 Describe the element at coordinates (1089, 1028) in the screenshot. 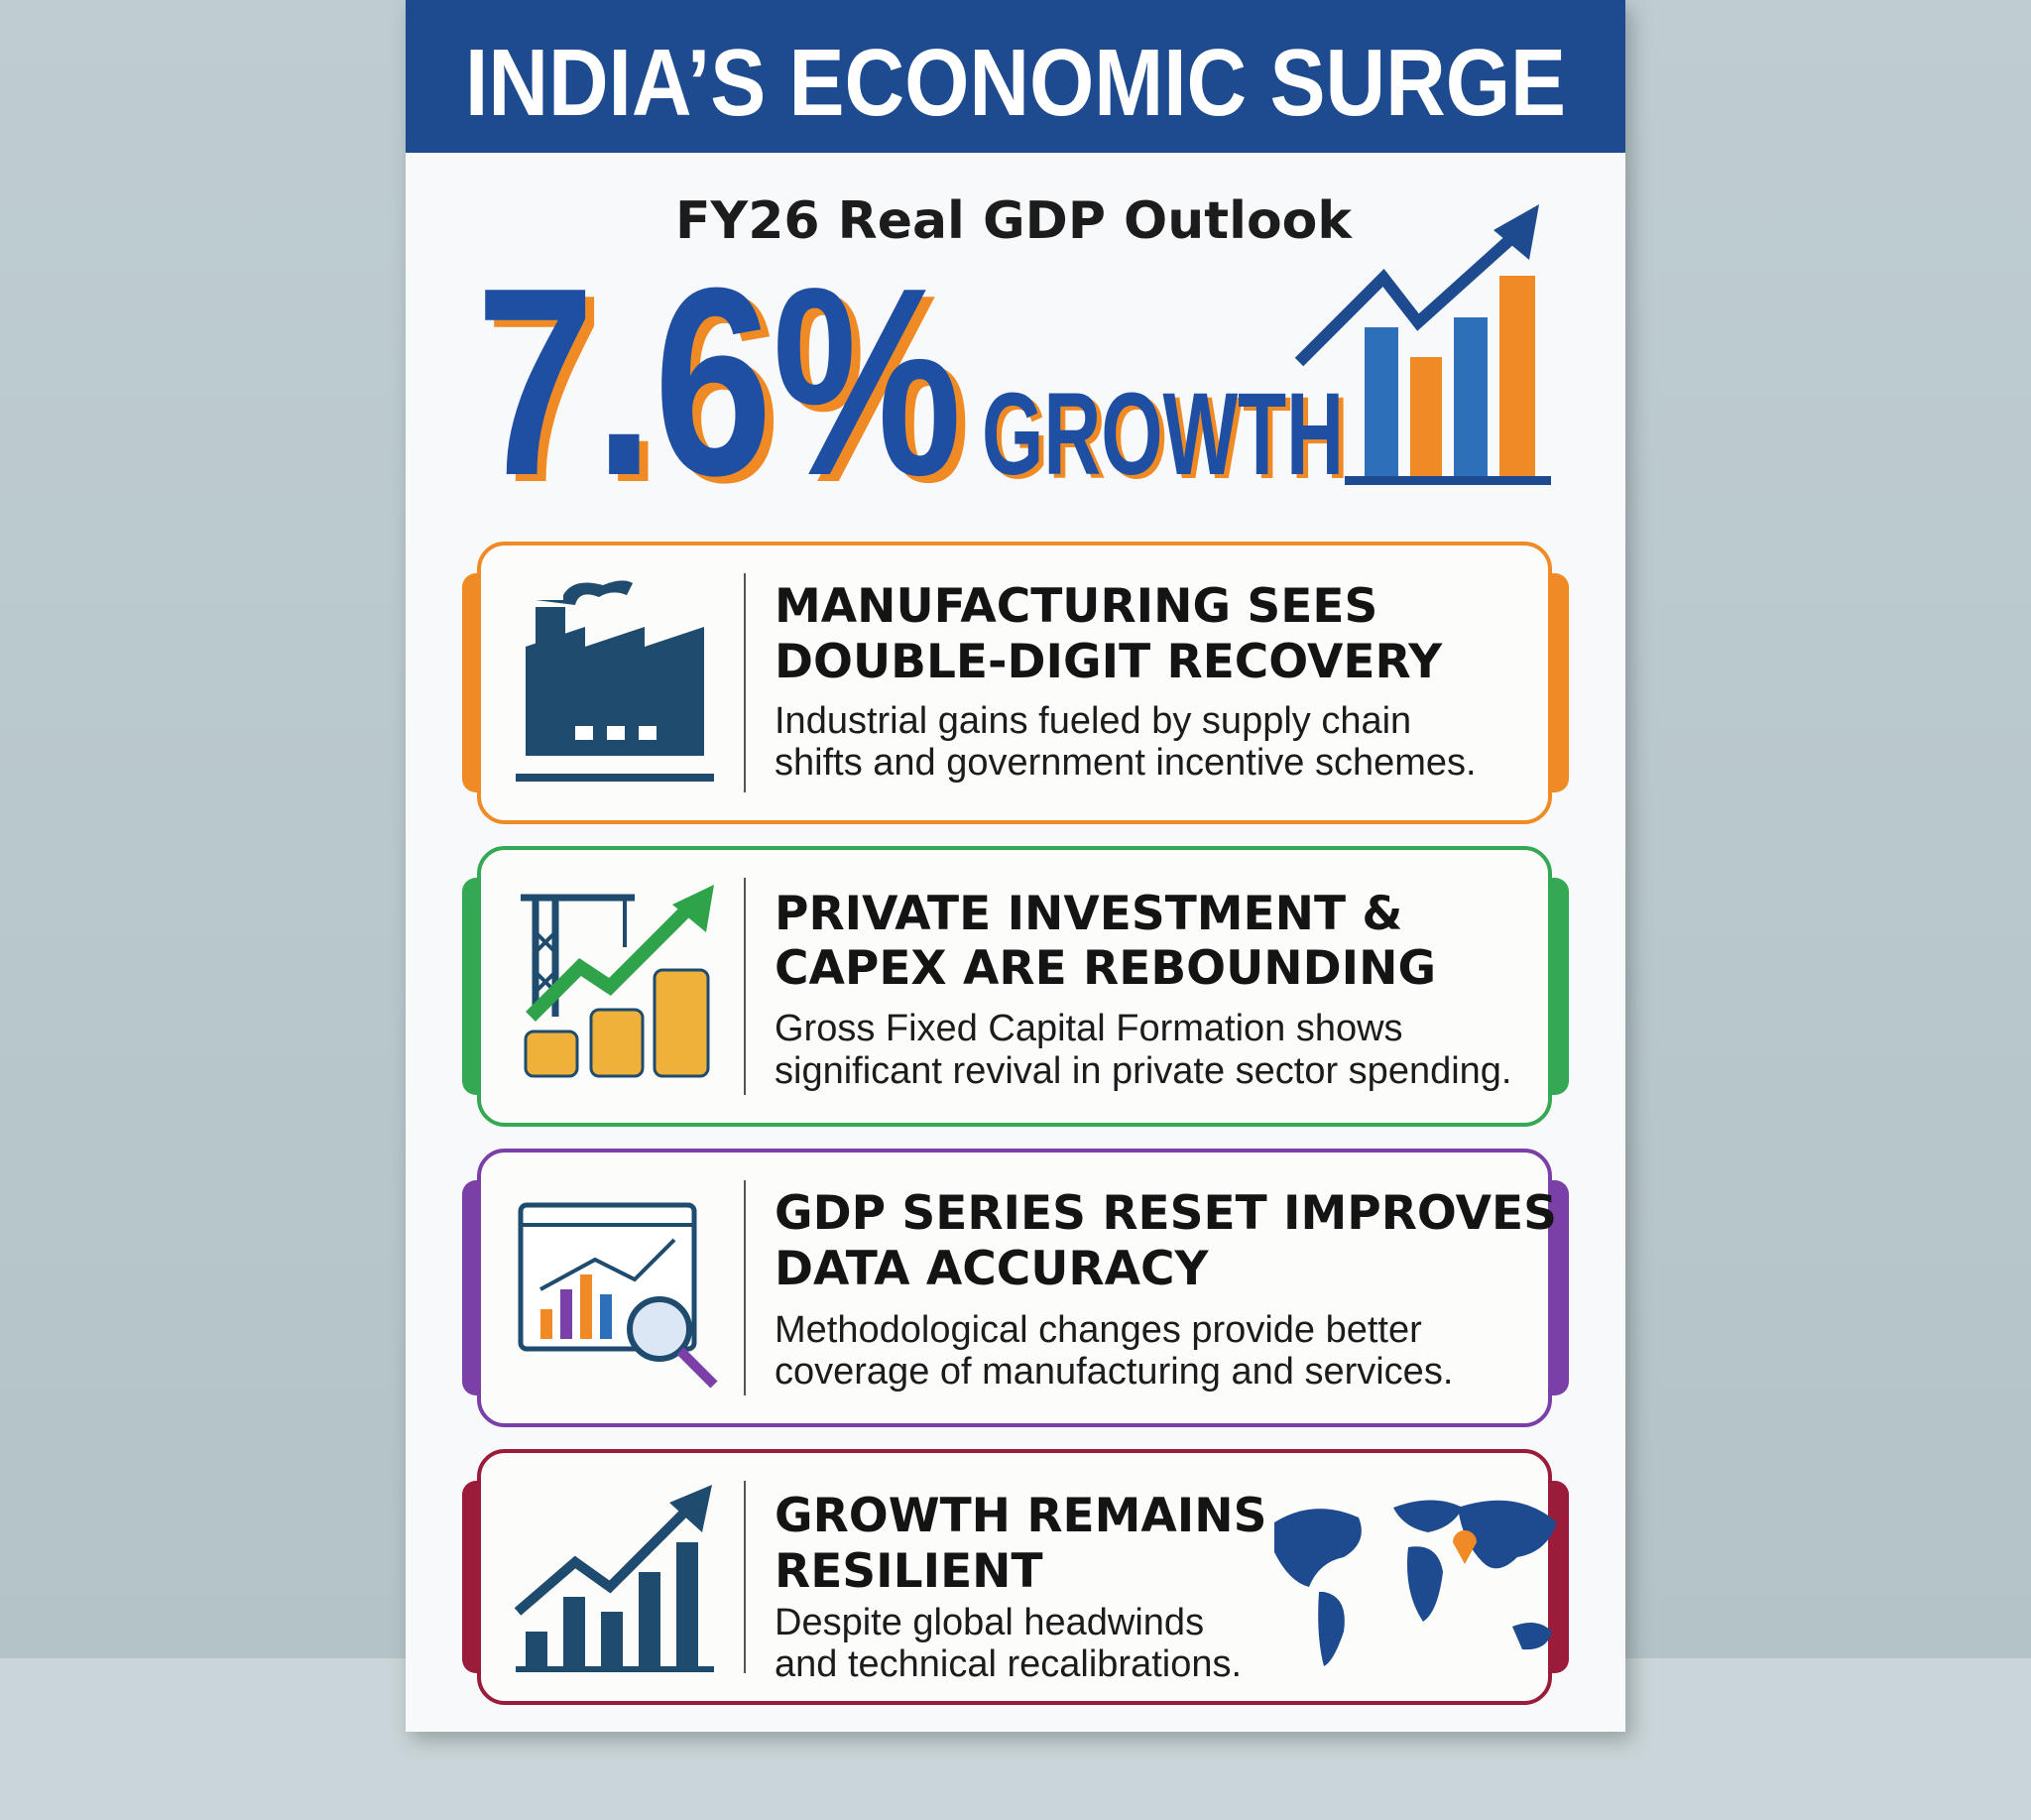

I see `card-body: Gross Fixed Capital Formation shows` at that location.